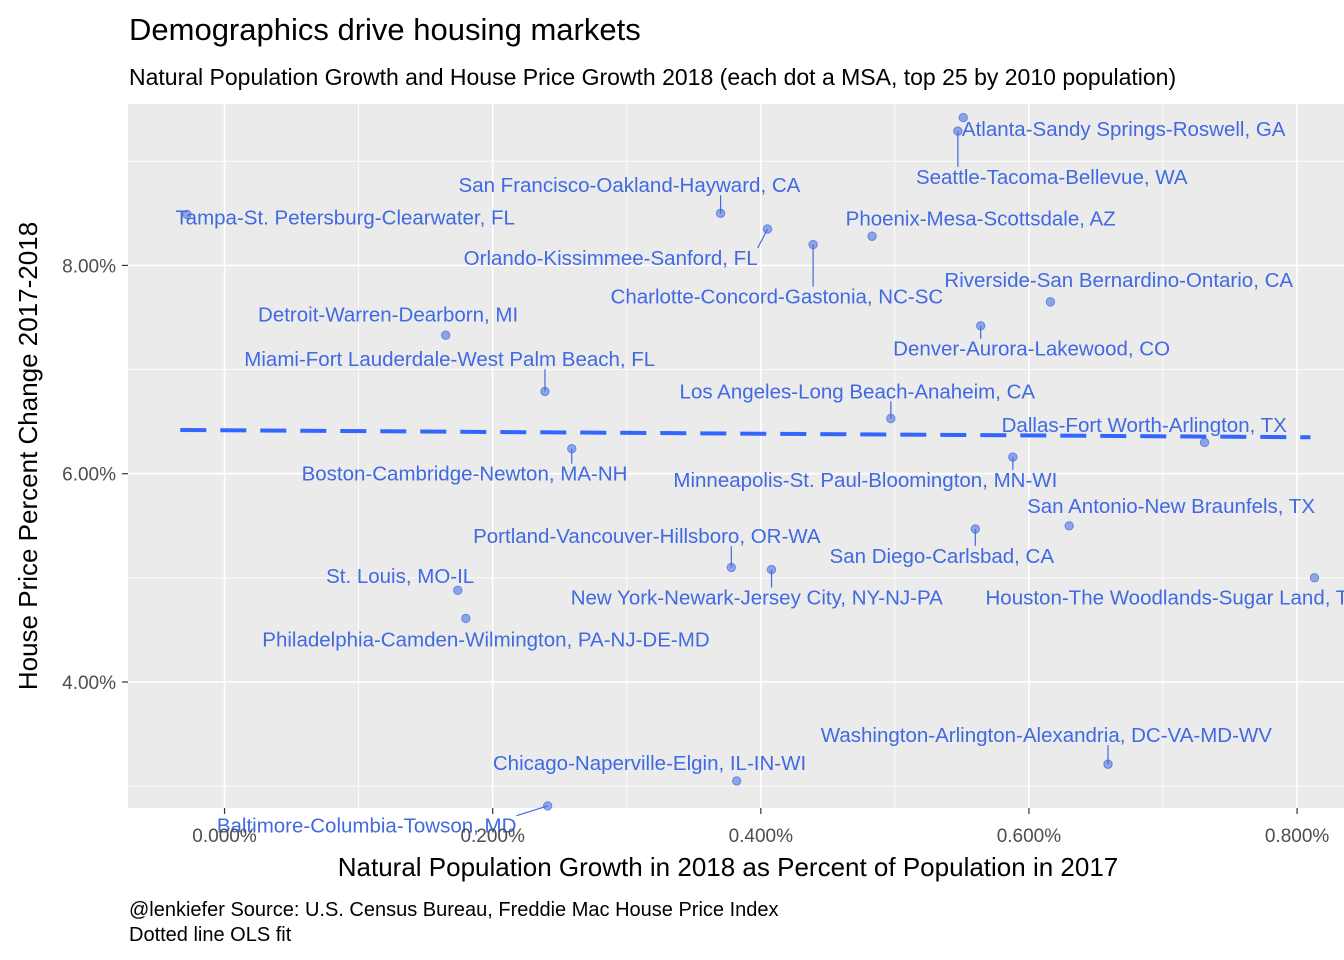 This screenshot has height=960, width=1344. I want to click on point-label: Houston-The Woodlands-Sugar Land, TX, so click(1165, 598).